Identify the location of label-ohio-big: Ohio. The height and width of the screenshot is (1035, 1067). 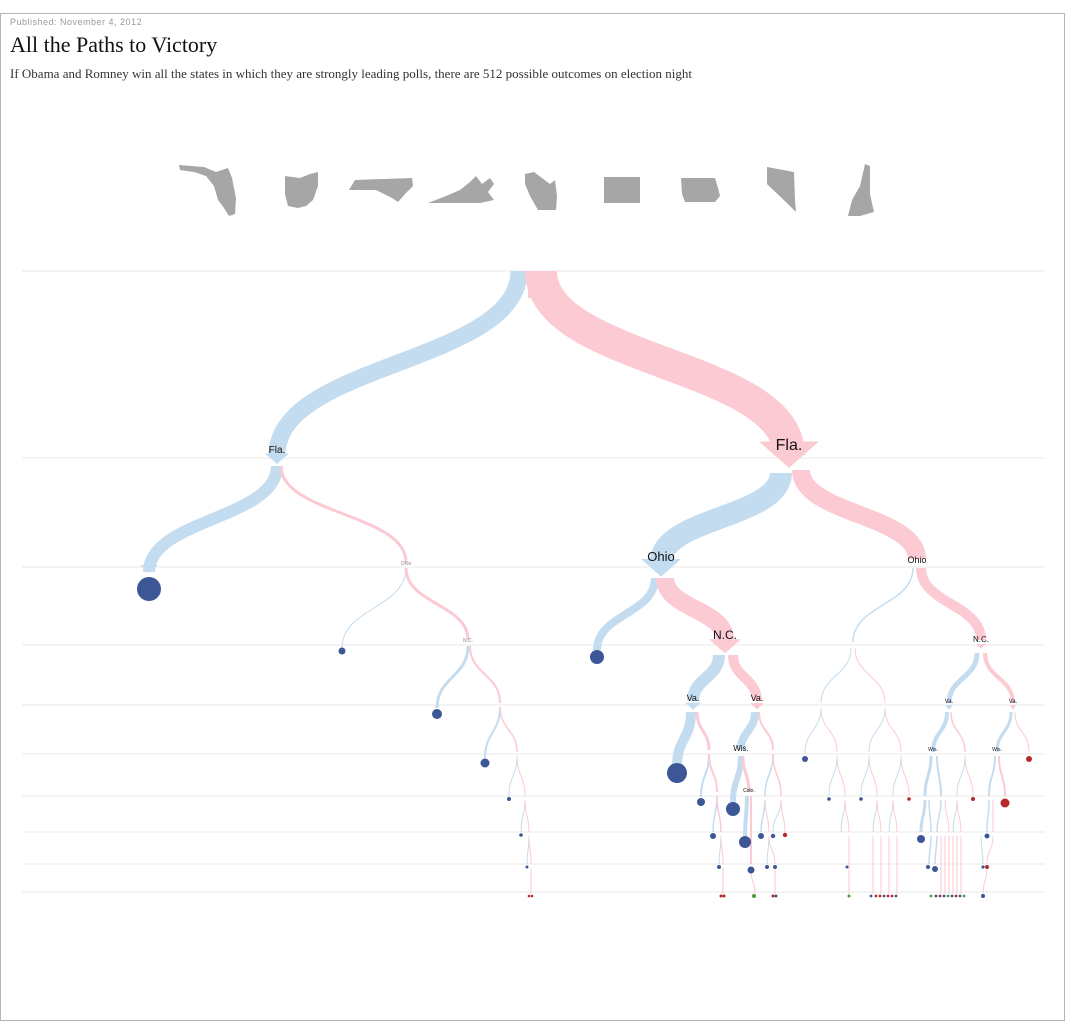
(660, 556).